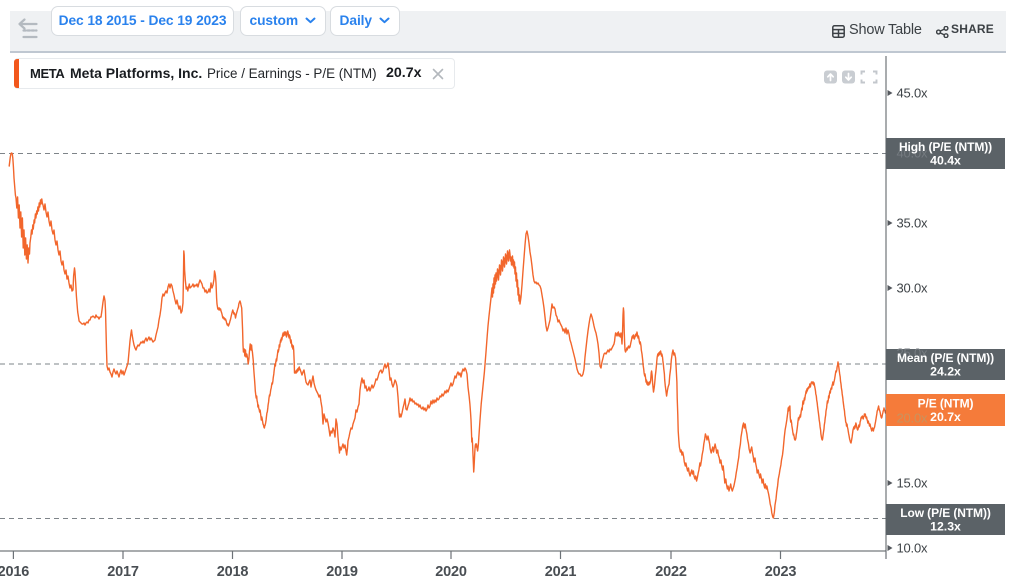 This screenshot has width=1024, height=586. I want to click on svg-text: 2022, so click(671, 572).